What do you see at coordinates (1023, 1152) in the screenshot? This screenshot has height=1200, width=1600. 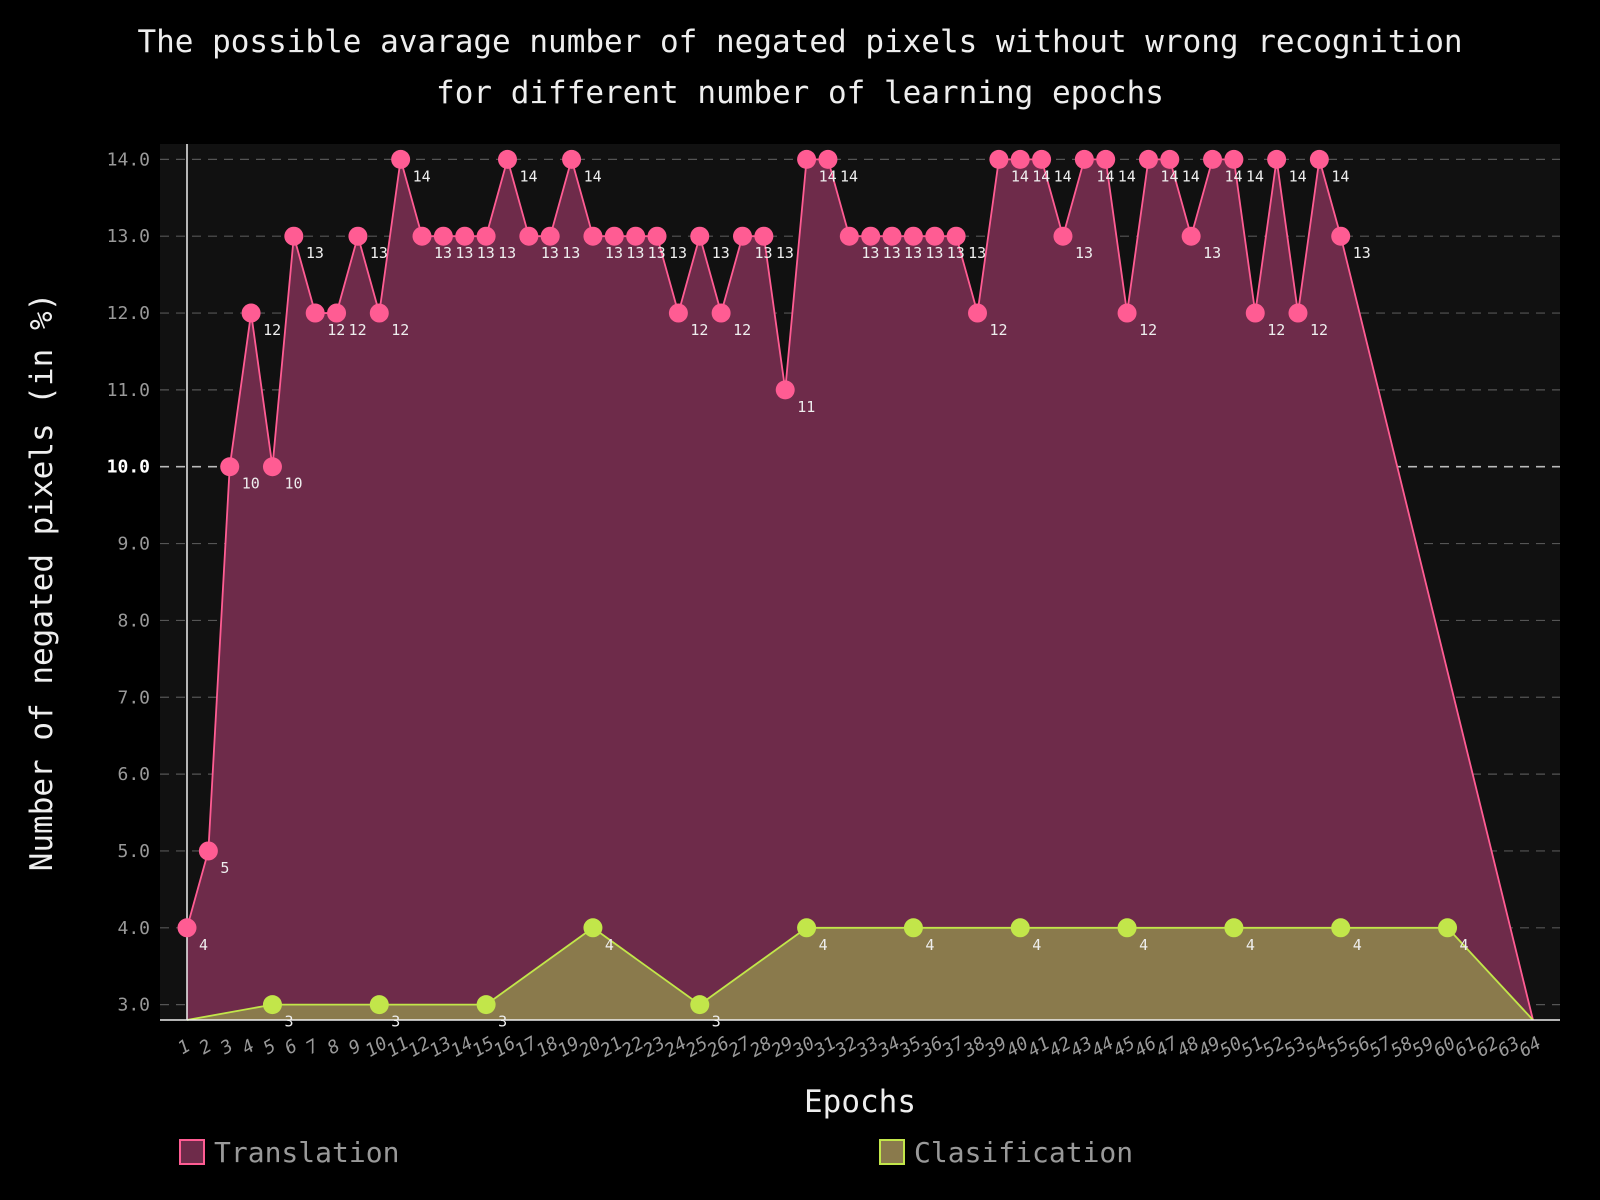 I see `legend-label-clasification: Clasification` at bounding box center [1023, 1152].